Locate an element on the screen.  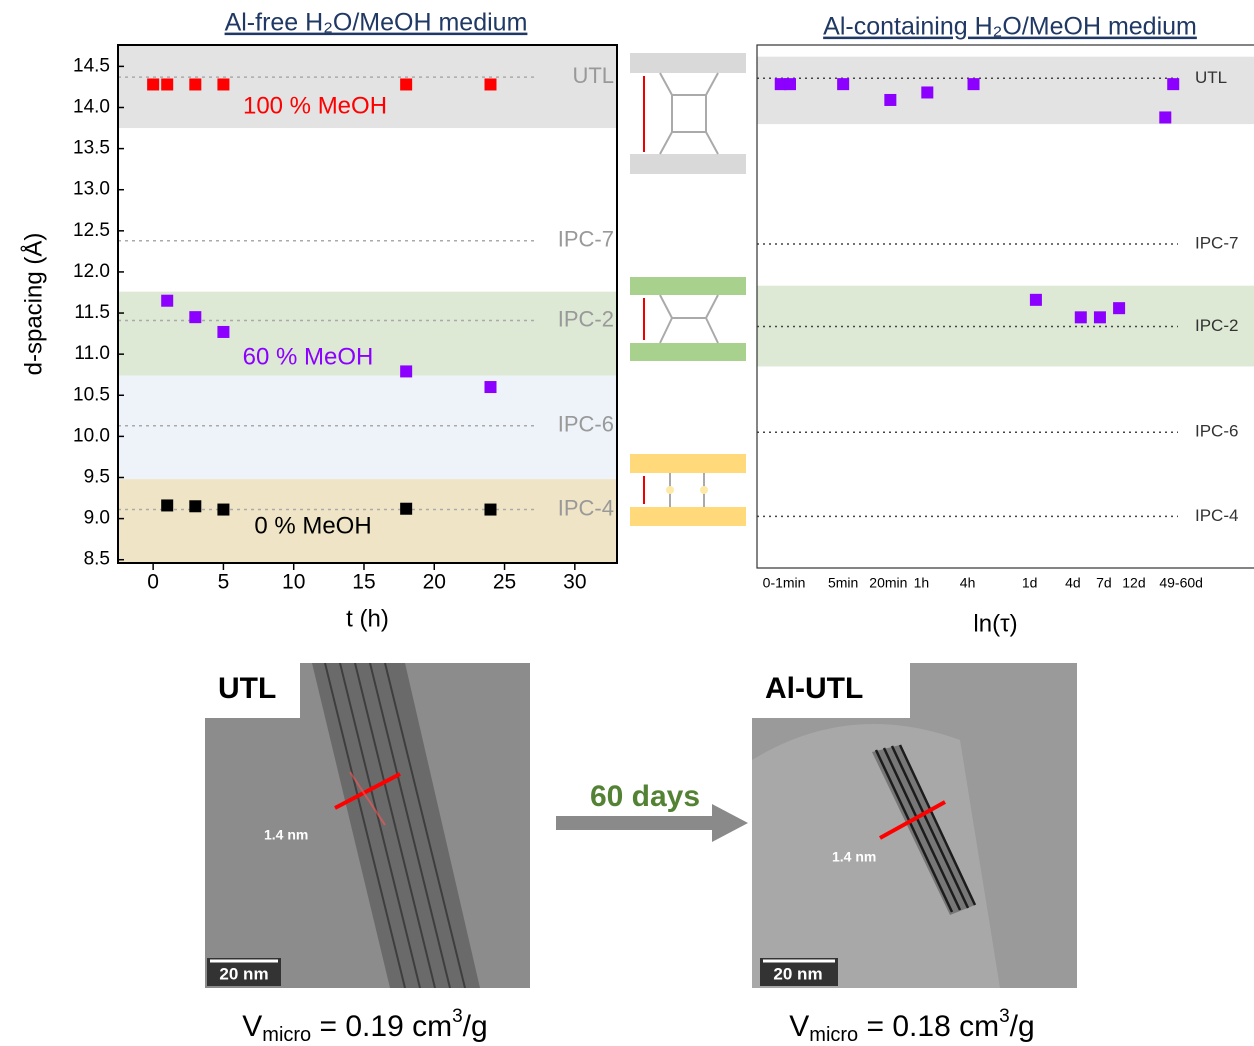
v-micro: Vmicro = 0.19 cm3/g is located at coordinates (364, 1026).